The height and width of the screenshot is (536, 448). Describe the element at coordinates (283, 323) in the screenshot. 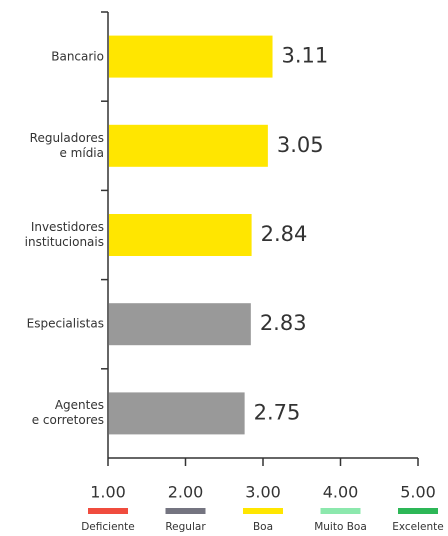

I see `value-label: 2.83` at that location.